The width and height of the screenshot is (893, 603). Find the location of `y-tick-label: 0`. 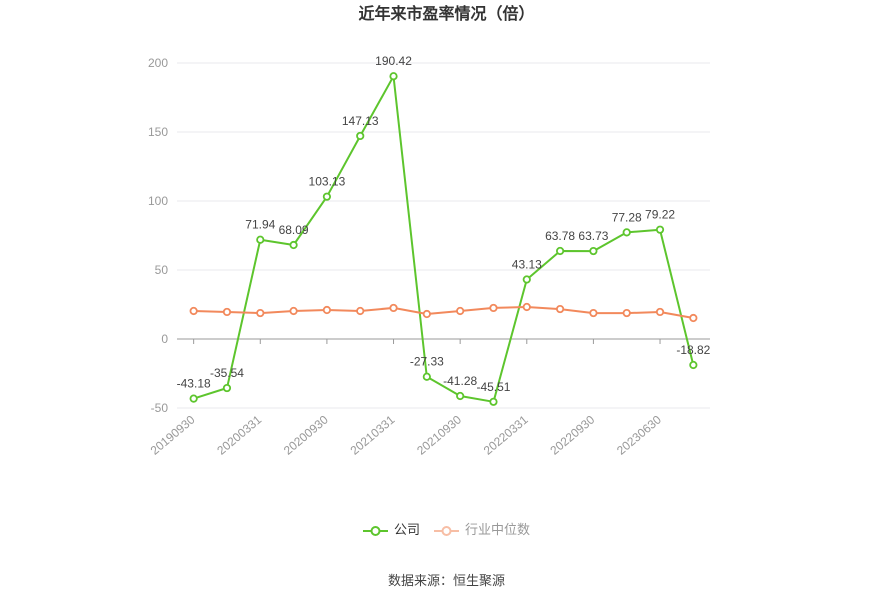

y-tick-label: 0 is located at coordinates (164, 339).